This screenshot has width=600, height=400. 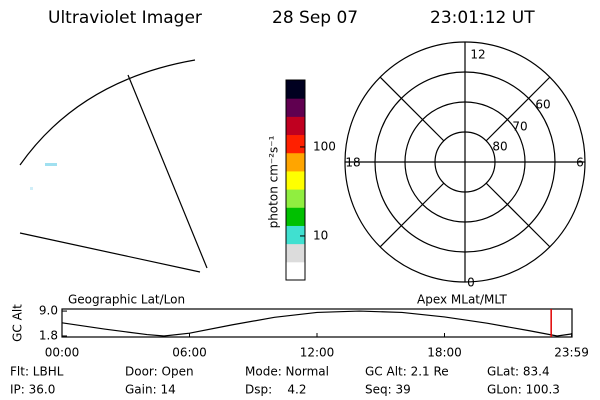 What do you see at coordinates (317, 353) in the screenshot?
I see `x-tick-label: 12:00` at bounding box center [317, 353].